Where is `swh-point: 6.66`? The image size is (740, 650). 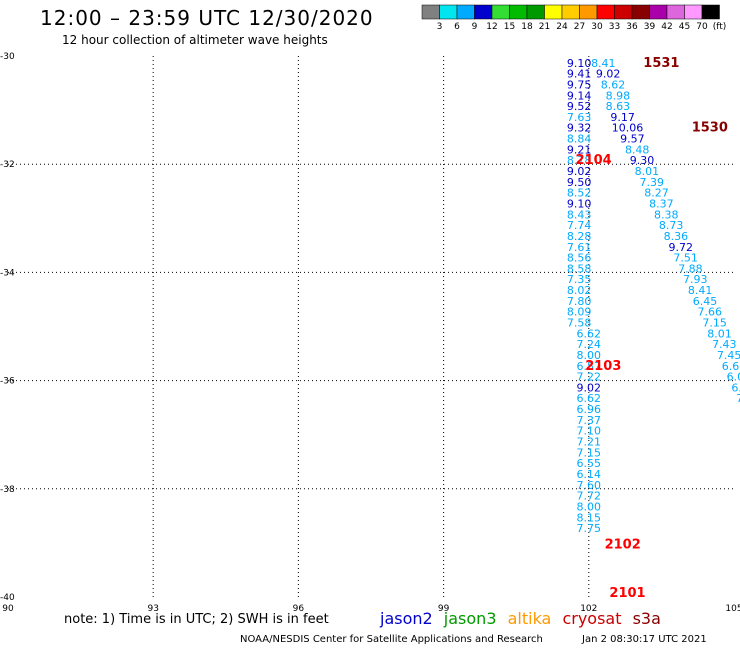 swh-point: 6.66 is located at coordinates (731, 366).